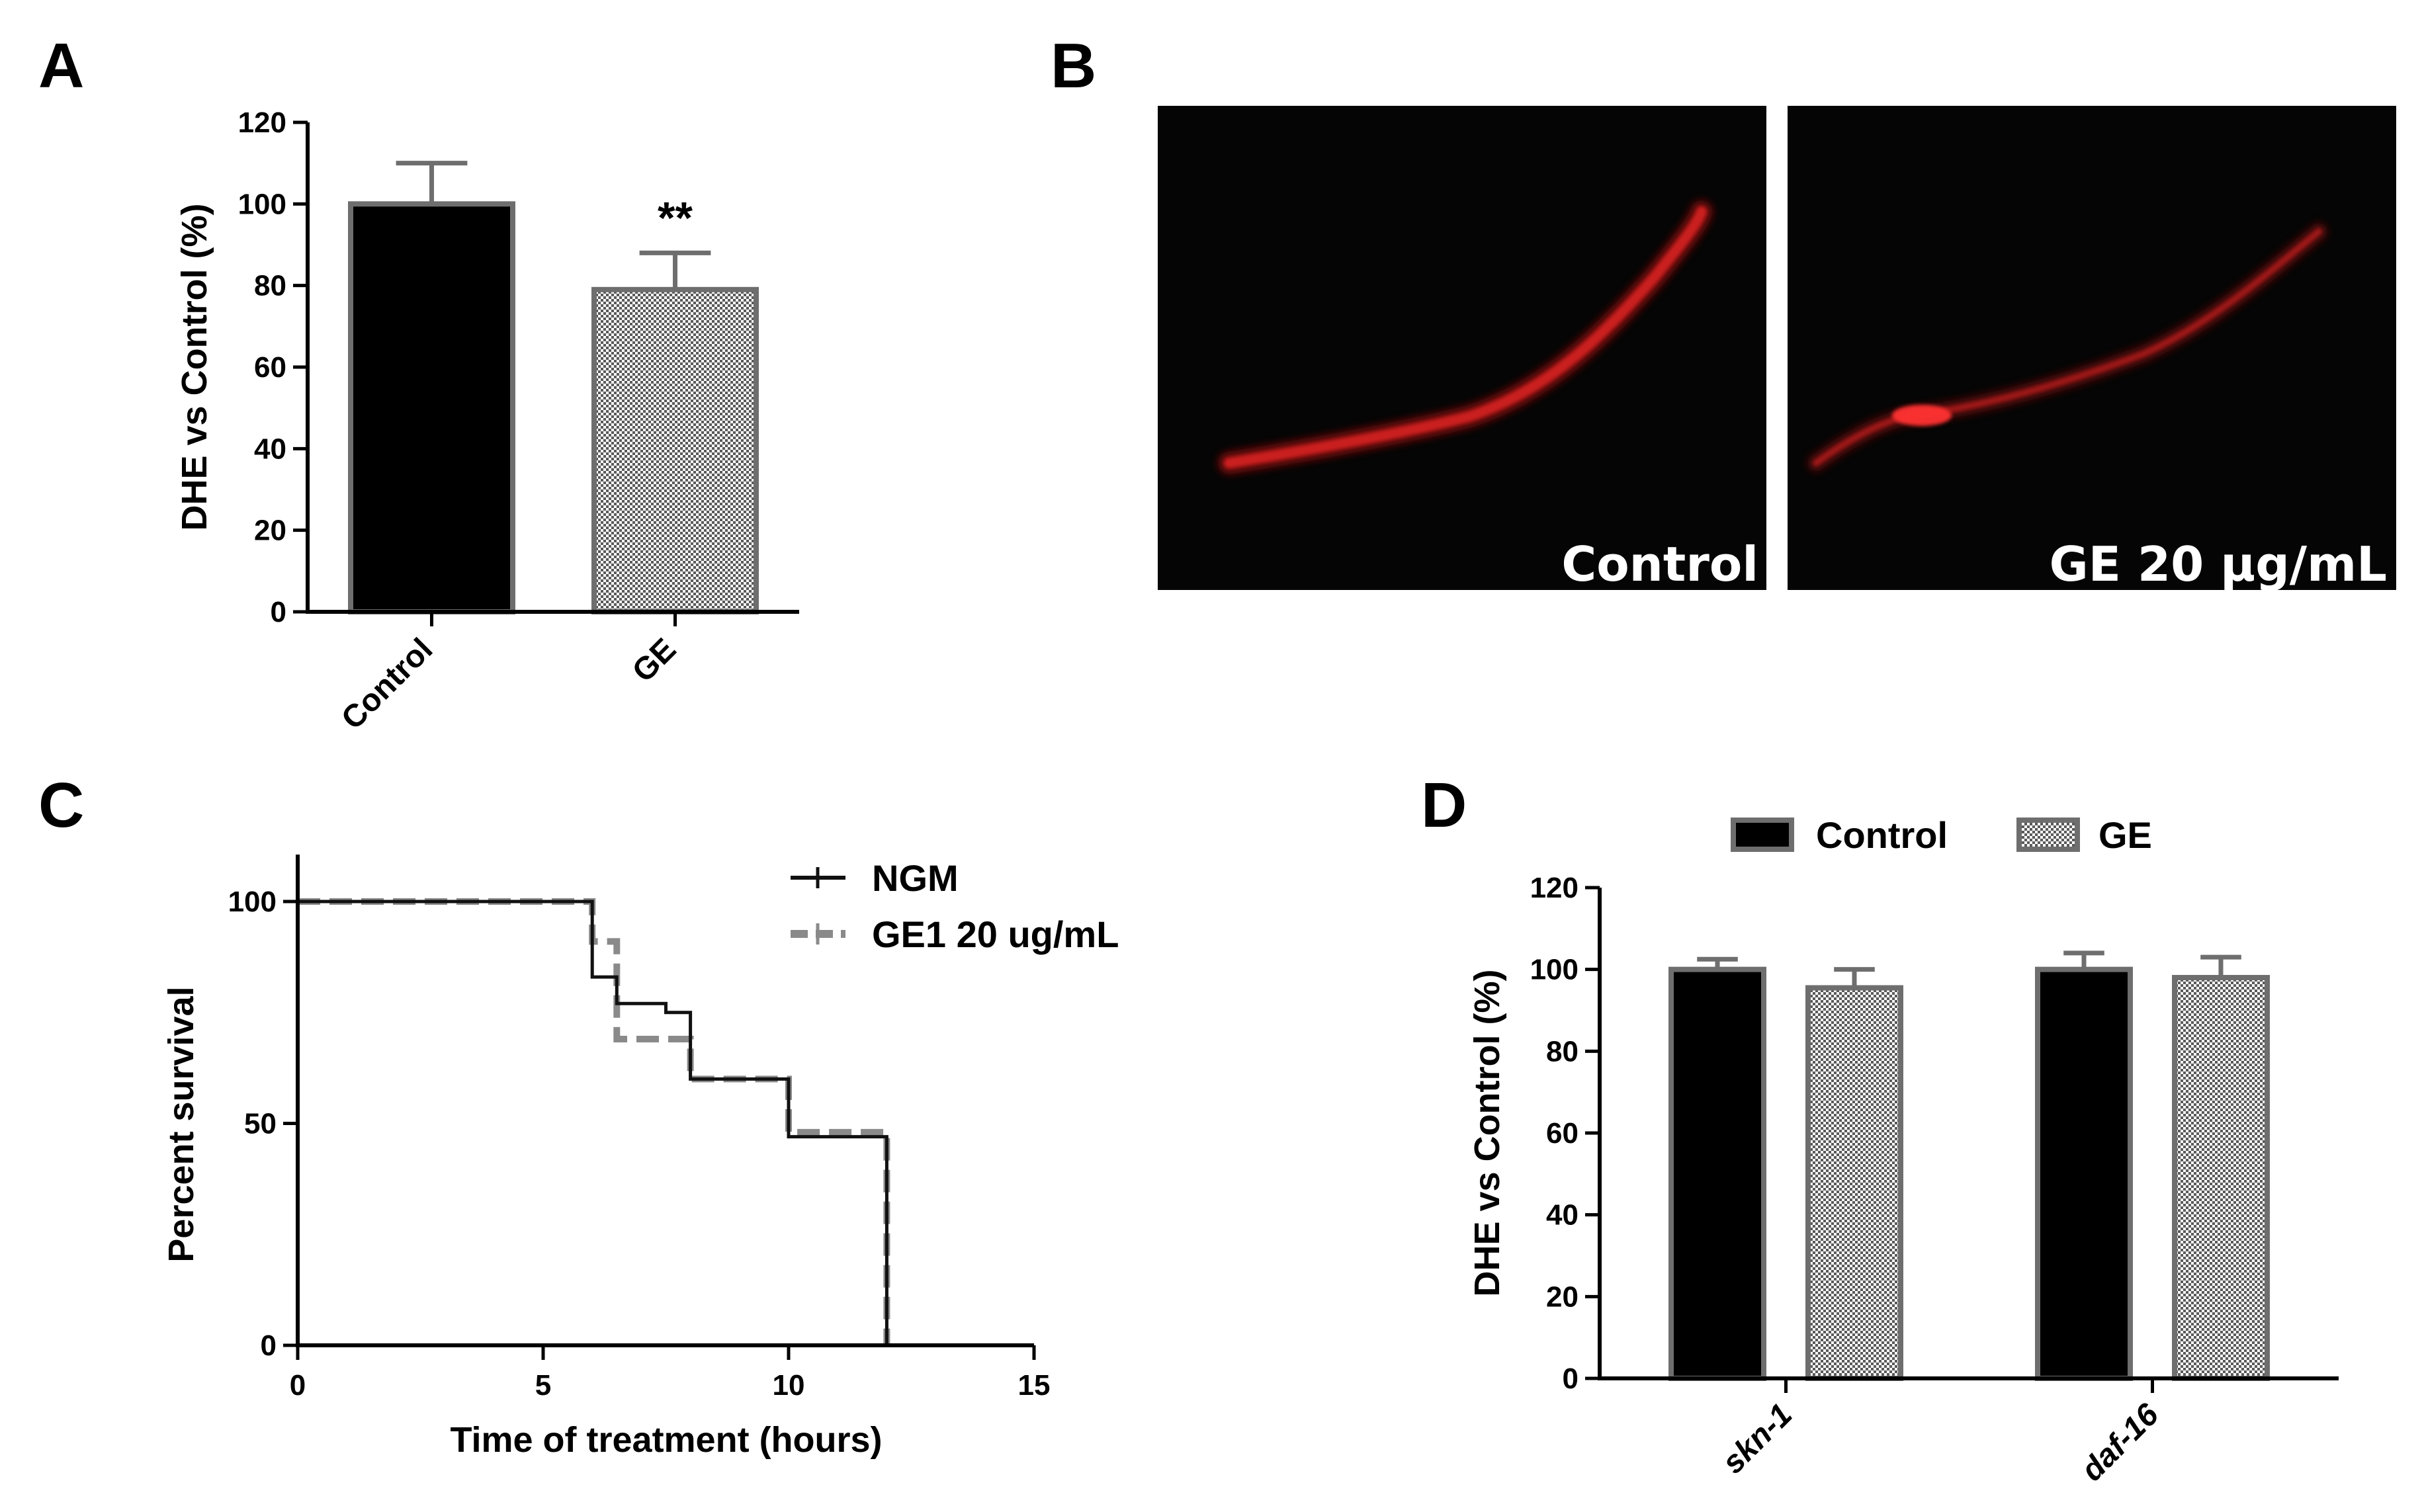 This screenshot has height=1512, width=2422. Describe the element at coordinates (655, 660) in the screenshot. I see `chart-a-x-tick-label-ge: GE` at that location.